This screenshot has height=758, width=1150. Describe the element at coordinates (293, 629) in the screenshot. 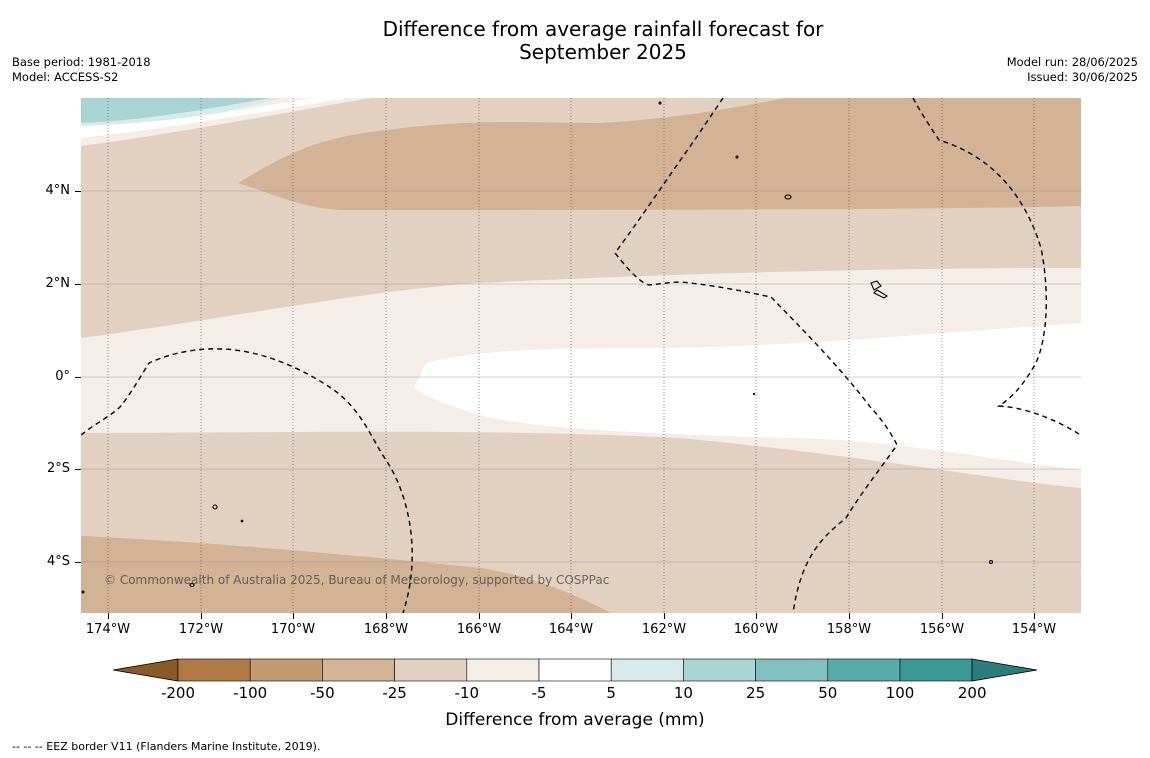

I see `x-label-170w: 170°W` at that location.